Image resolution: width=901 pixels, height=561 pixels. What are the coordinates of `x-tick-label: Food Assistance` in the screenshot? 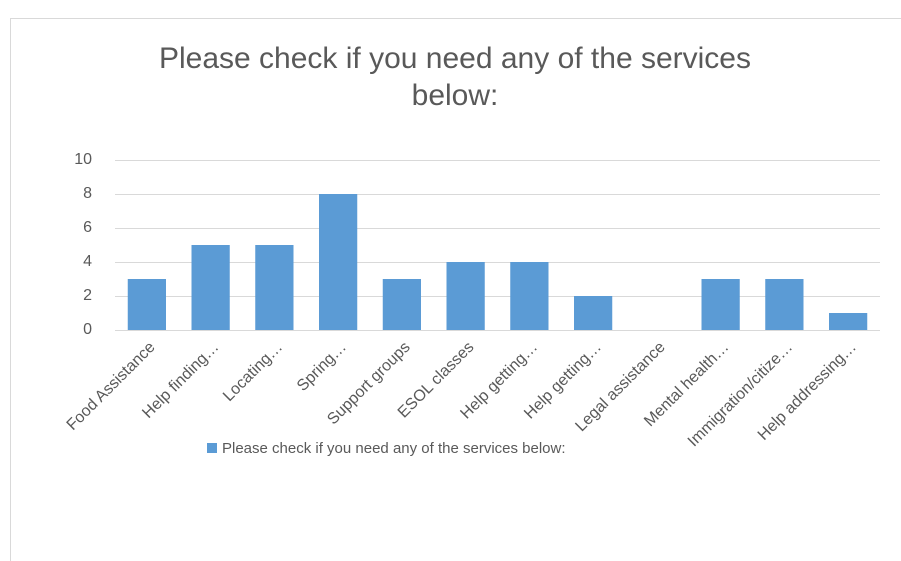 It's located at (111, 386).